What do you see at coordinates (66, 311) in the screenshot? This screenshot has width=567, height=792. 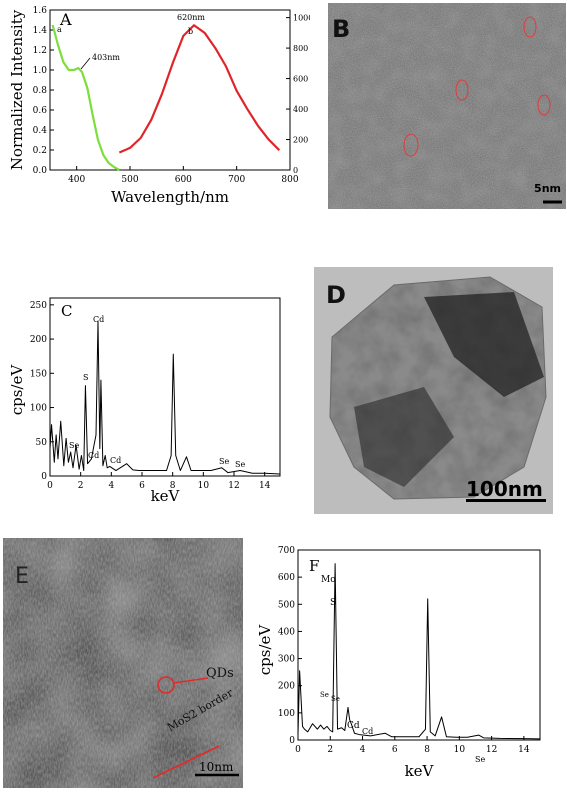 I see `panel-letter: C` at bounding box center [66, 311].